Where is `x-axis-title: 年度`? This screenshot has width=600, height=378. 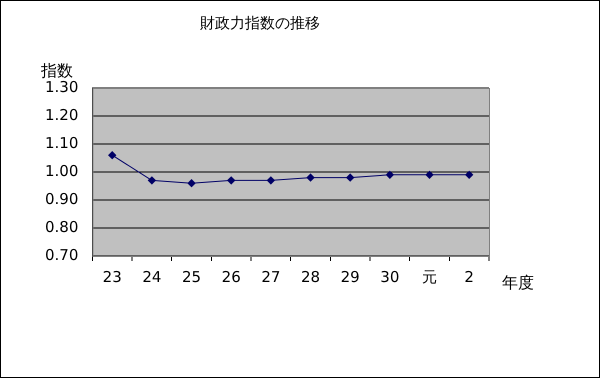
x-axis-title: 年度 is located at coordinates (518, 282).